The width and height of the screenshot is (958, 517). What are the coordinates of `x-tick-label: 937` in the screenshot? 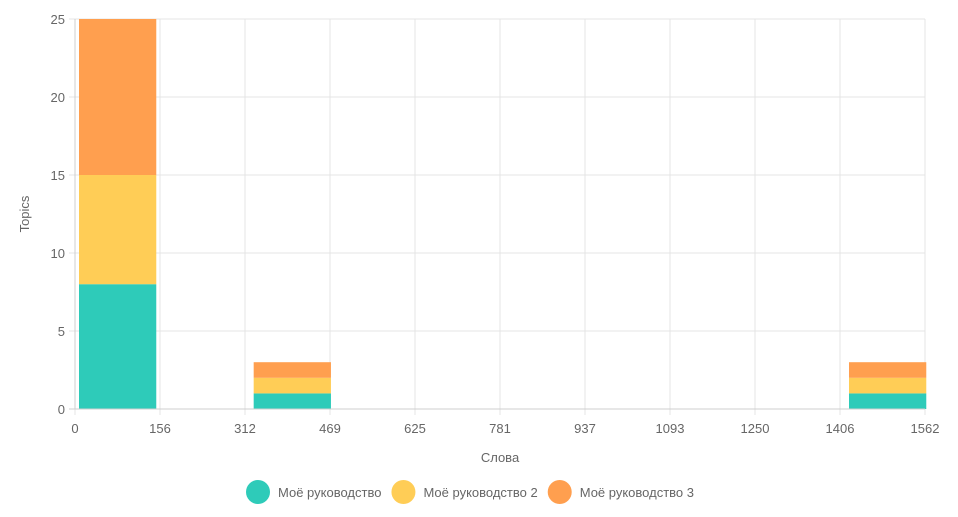 It's located at (585, 428).